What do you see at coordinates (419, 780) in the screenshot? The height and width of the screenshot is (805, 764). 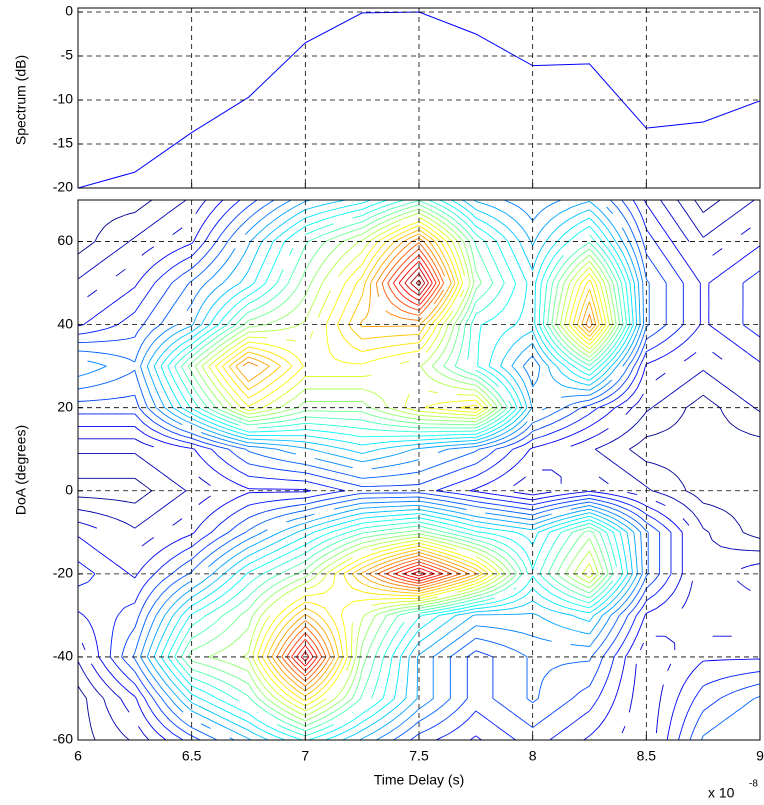 I see `x-axis-label: Time Delay (s)` at bounding box center [419, 780].